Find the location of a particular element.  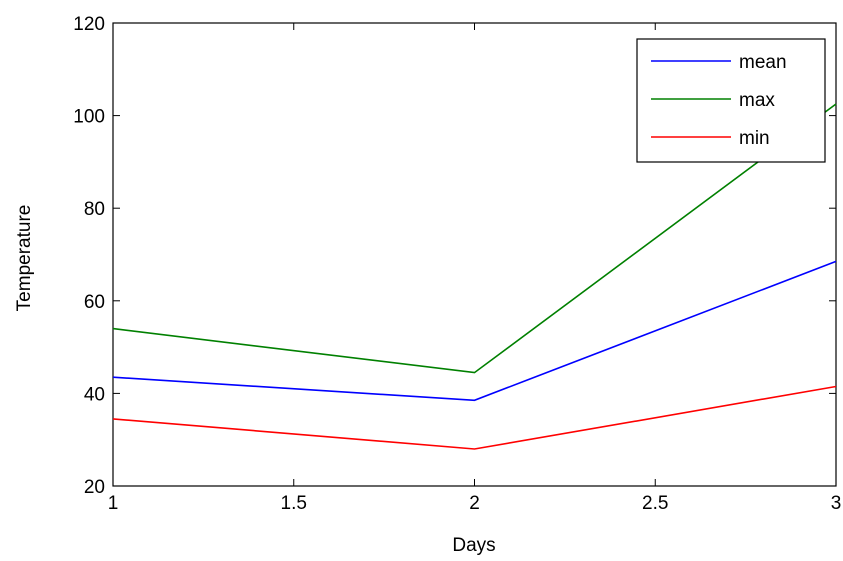

legend-box is located at coordinates (731, 100).